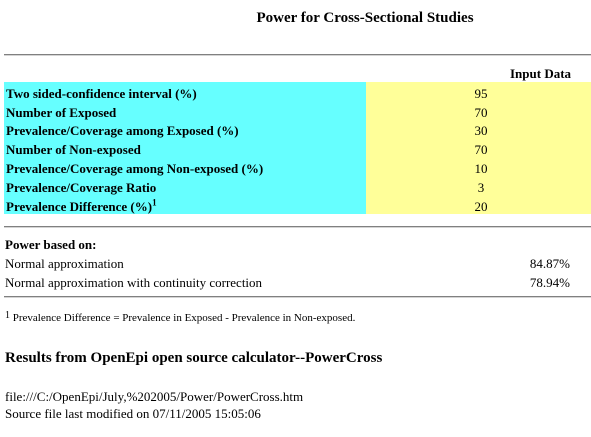 This screenshot has height=437, width=591. I want to click on table-row: Prevalence/Coverage among Exposed (%) 30, so click(297, 129).